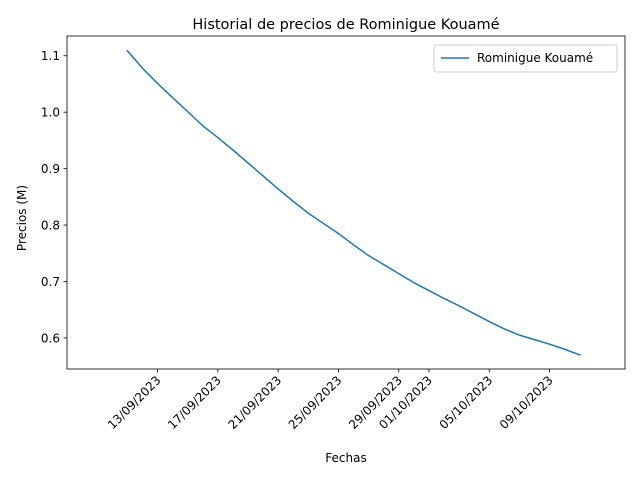 The height and width of the screenshot is (480, 640). Describe the element at coordinates (50, 338) in the screenshot. I see `y-tick-label: 0.6` at that location.